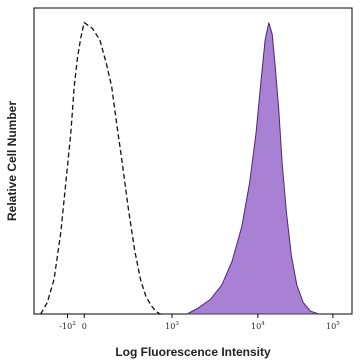  Describe the element at coordinates (193, 352) in the screenshot. I see `x-axis-label: Log Fluorescence Intensity` at that location.